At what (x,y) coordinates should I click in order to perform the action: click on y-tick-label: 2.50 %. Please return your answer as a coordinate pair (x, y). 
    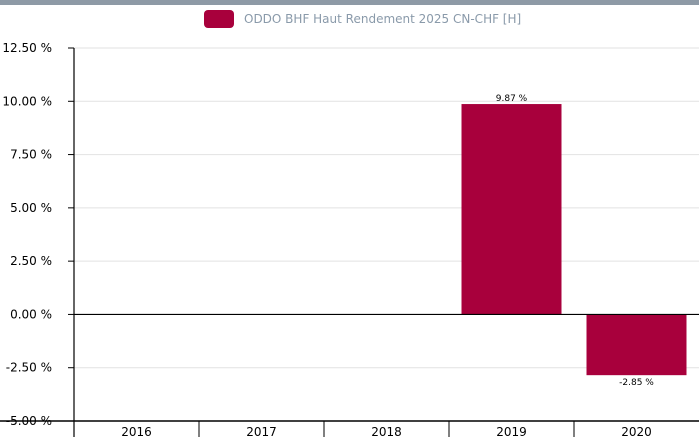
    Looking at the image, I should click on (31, 261).